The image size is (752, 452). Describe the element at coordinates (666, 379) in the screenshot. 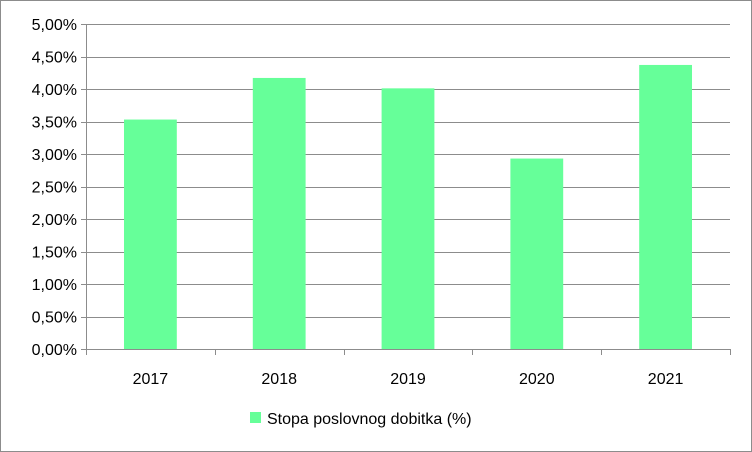

I see `x-tick-label: 2021` at that location.